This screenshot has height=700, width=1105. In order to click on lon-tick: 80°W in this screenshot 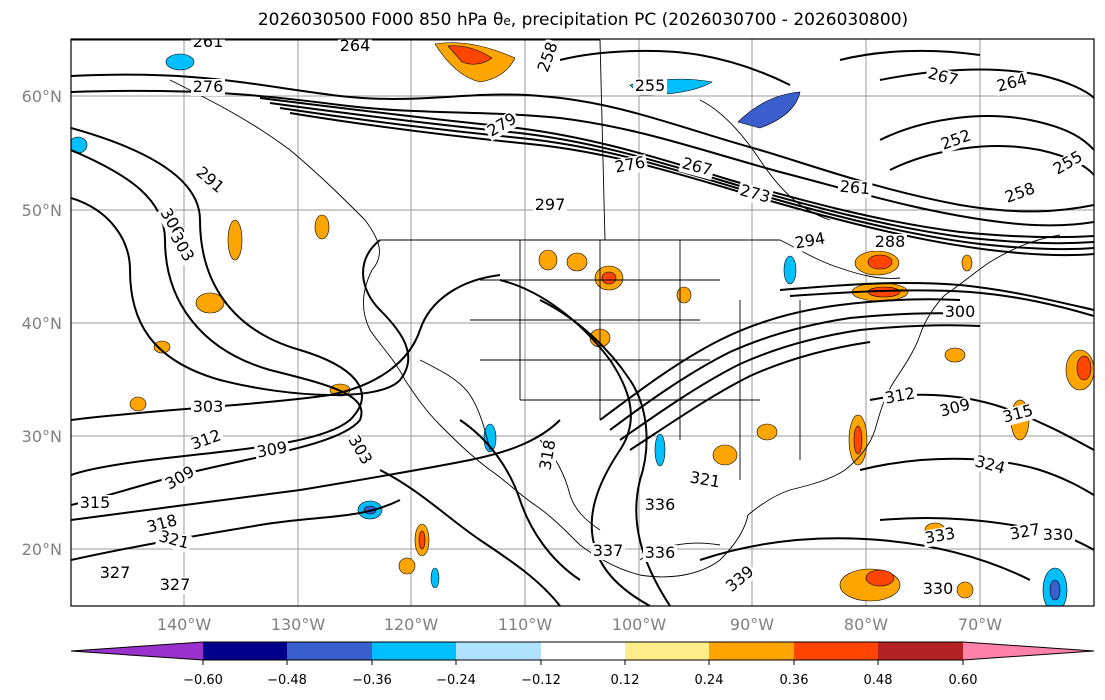, I will do `click(866, 624)`.